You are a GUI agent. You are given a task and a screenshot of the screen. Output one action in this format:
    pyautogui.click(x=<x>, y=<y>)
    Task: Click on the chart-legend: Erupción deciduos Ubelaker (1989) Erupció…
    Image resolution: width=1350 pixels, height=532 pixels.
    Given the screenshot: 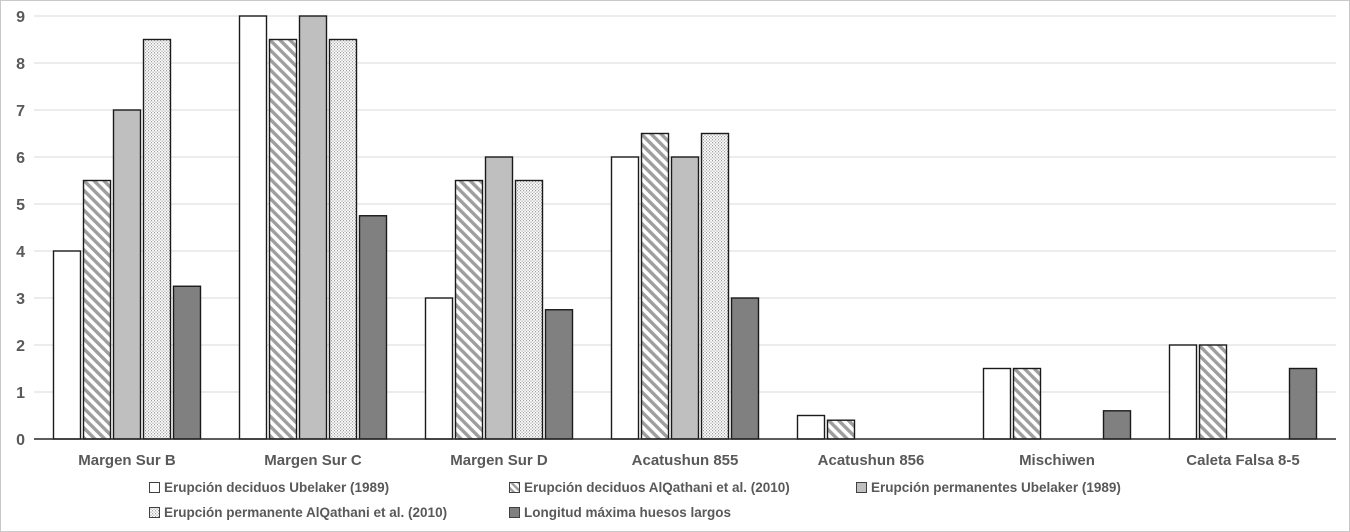 What is the action you would take?
    pyautogui.click(x=635, y=500)
    